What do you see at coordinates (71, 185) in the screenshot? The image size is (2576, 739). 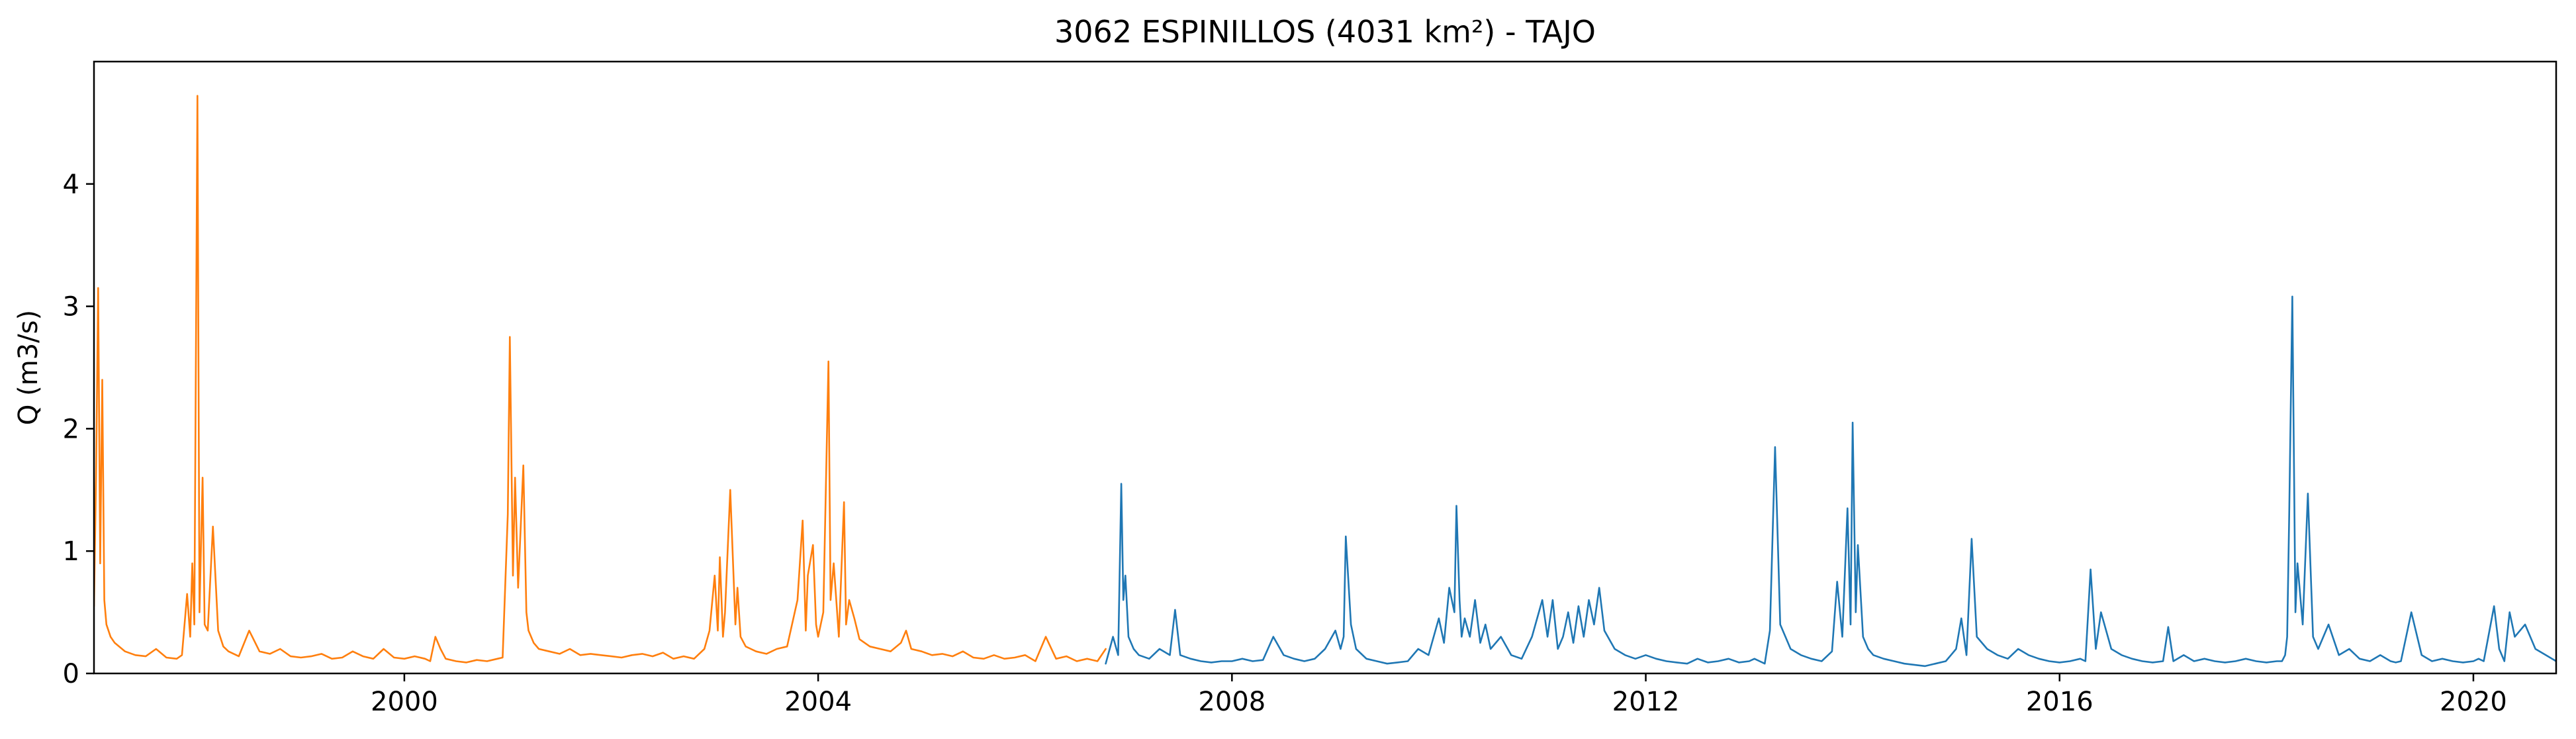 I see `y-tick-label-4: 4` at bounding box center [71, 185].